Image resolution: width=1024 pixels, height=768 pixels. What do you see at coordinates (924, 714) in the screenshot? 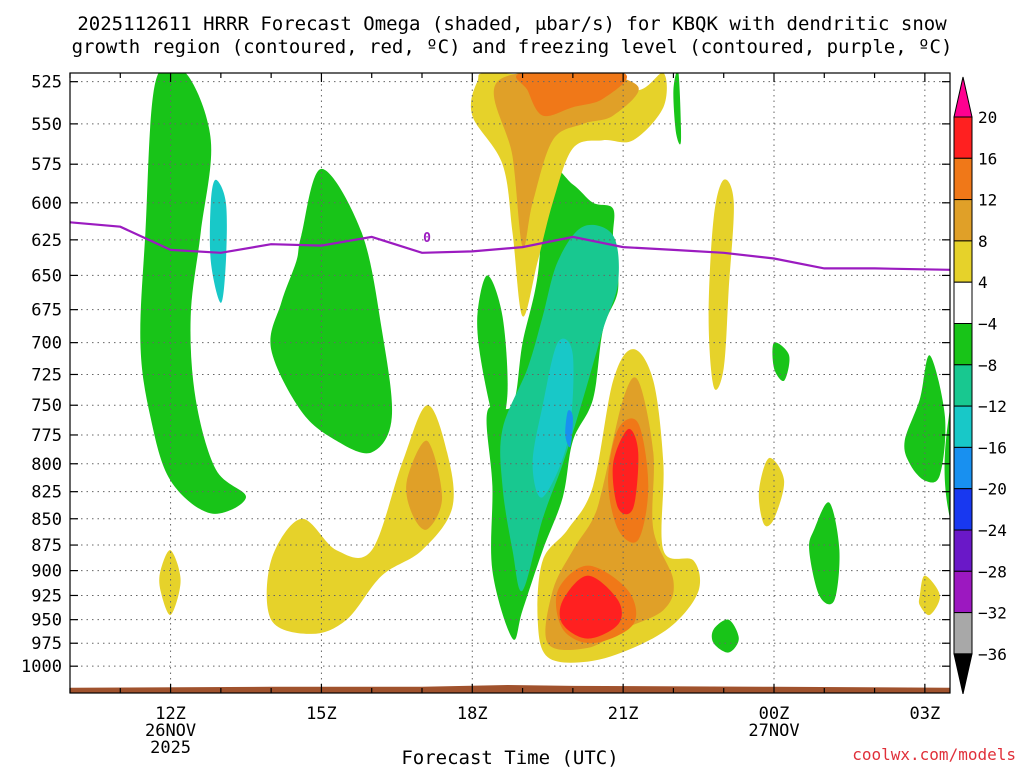
I see `x-tick-label: 03Z` at bounding box center [924, 714].